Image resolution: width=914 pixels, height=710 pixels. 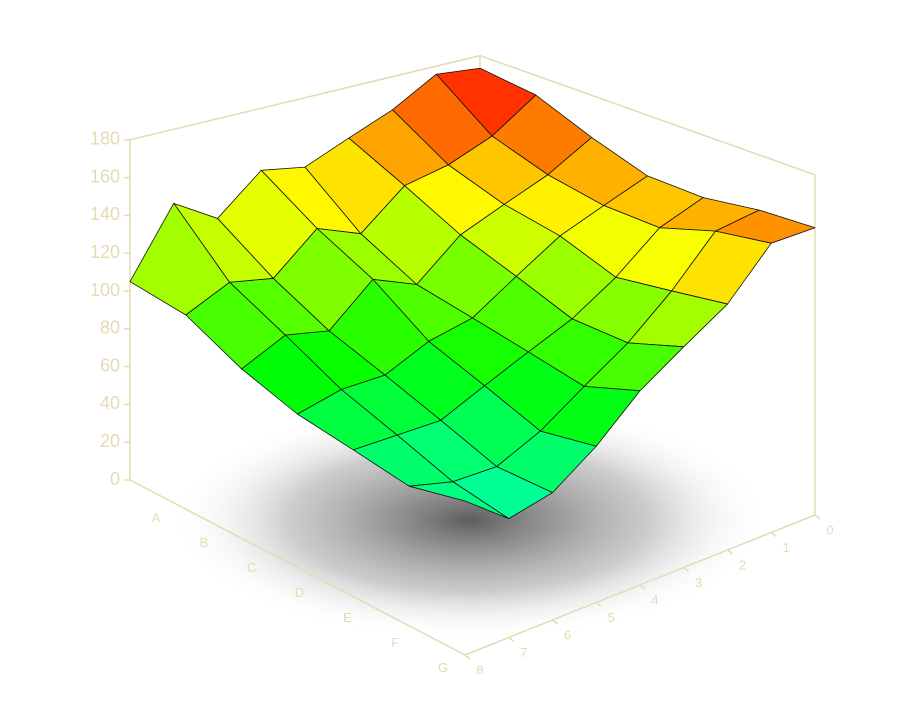 I want to click on column-label: 8, so click(x=479, y=669).